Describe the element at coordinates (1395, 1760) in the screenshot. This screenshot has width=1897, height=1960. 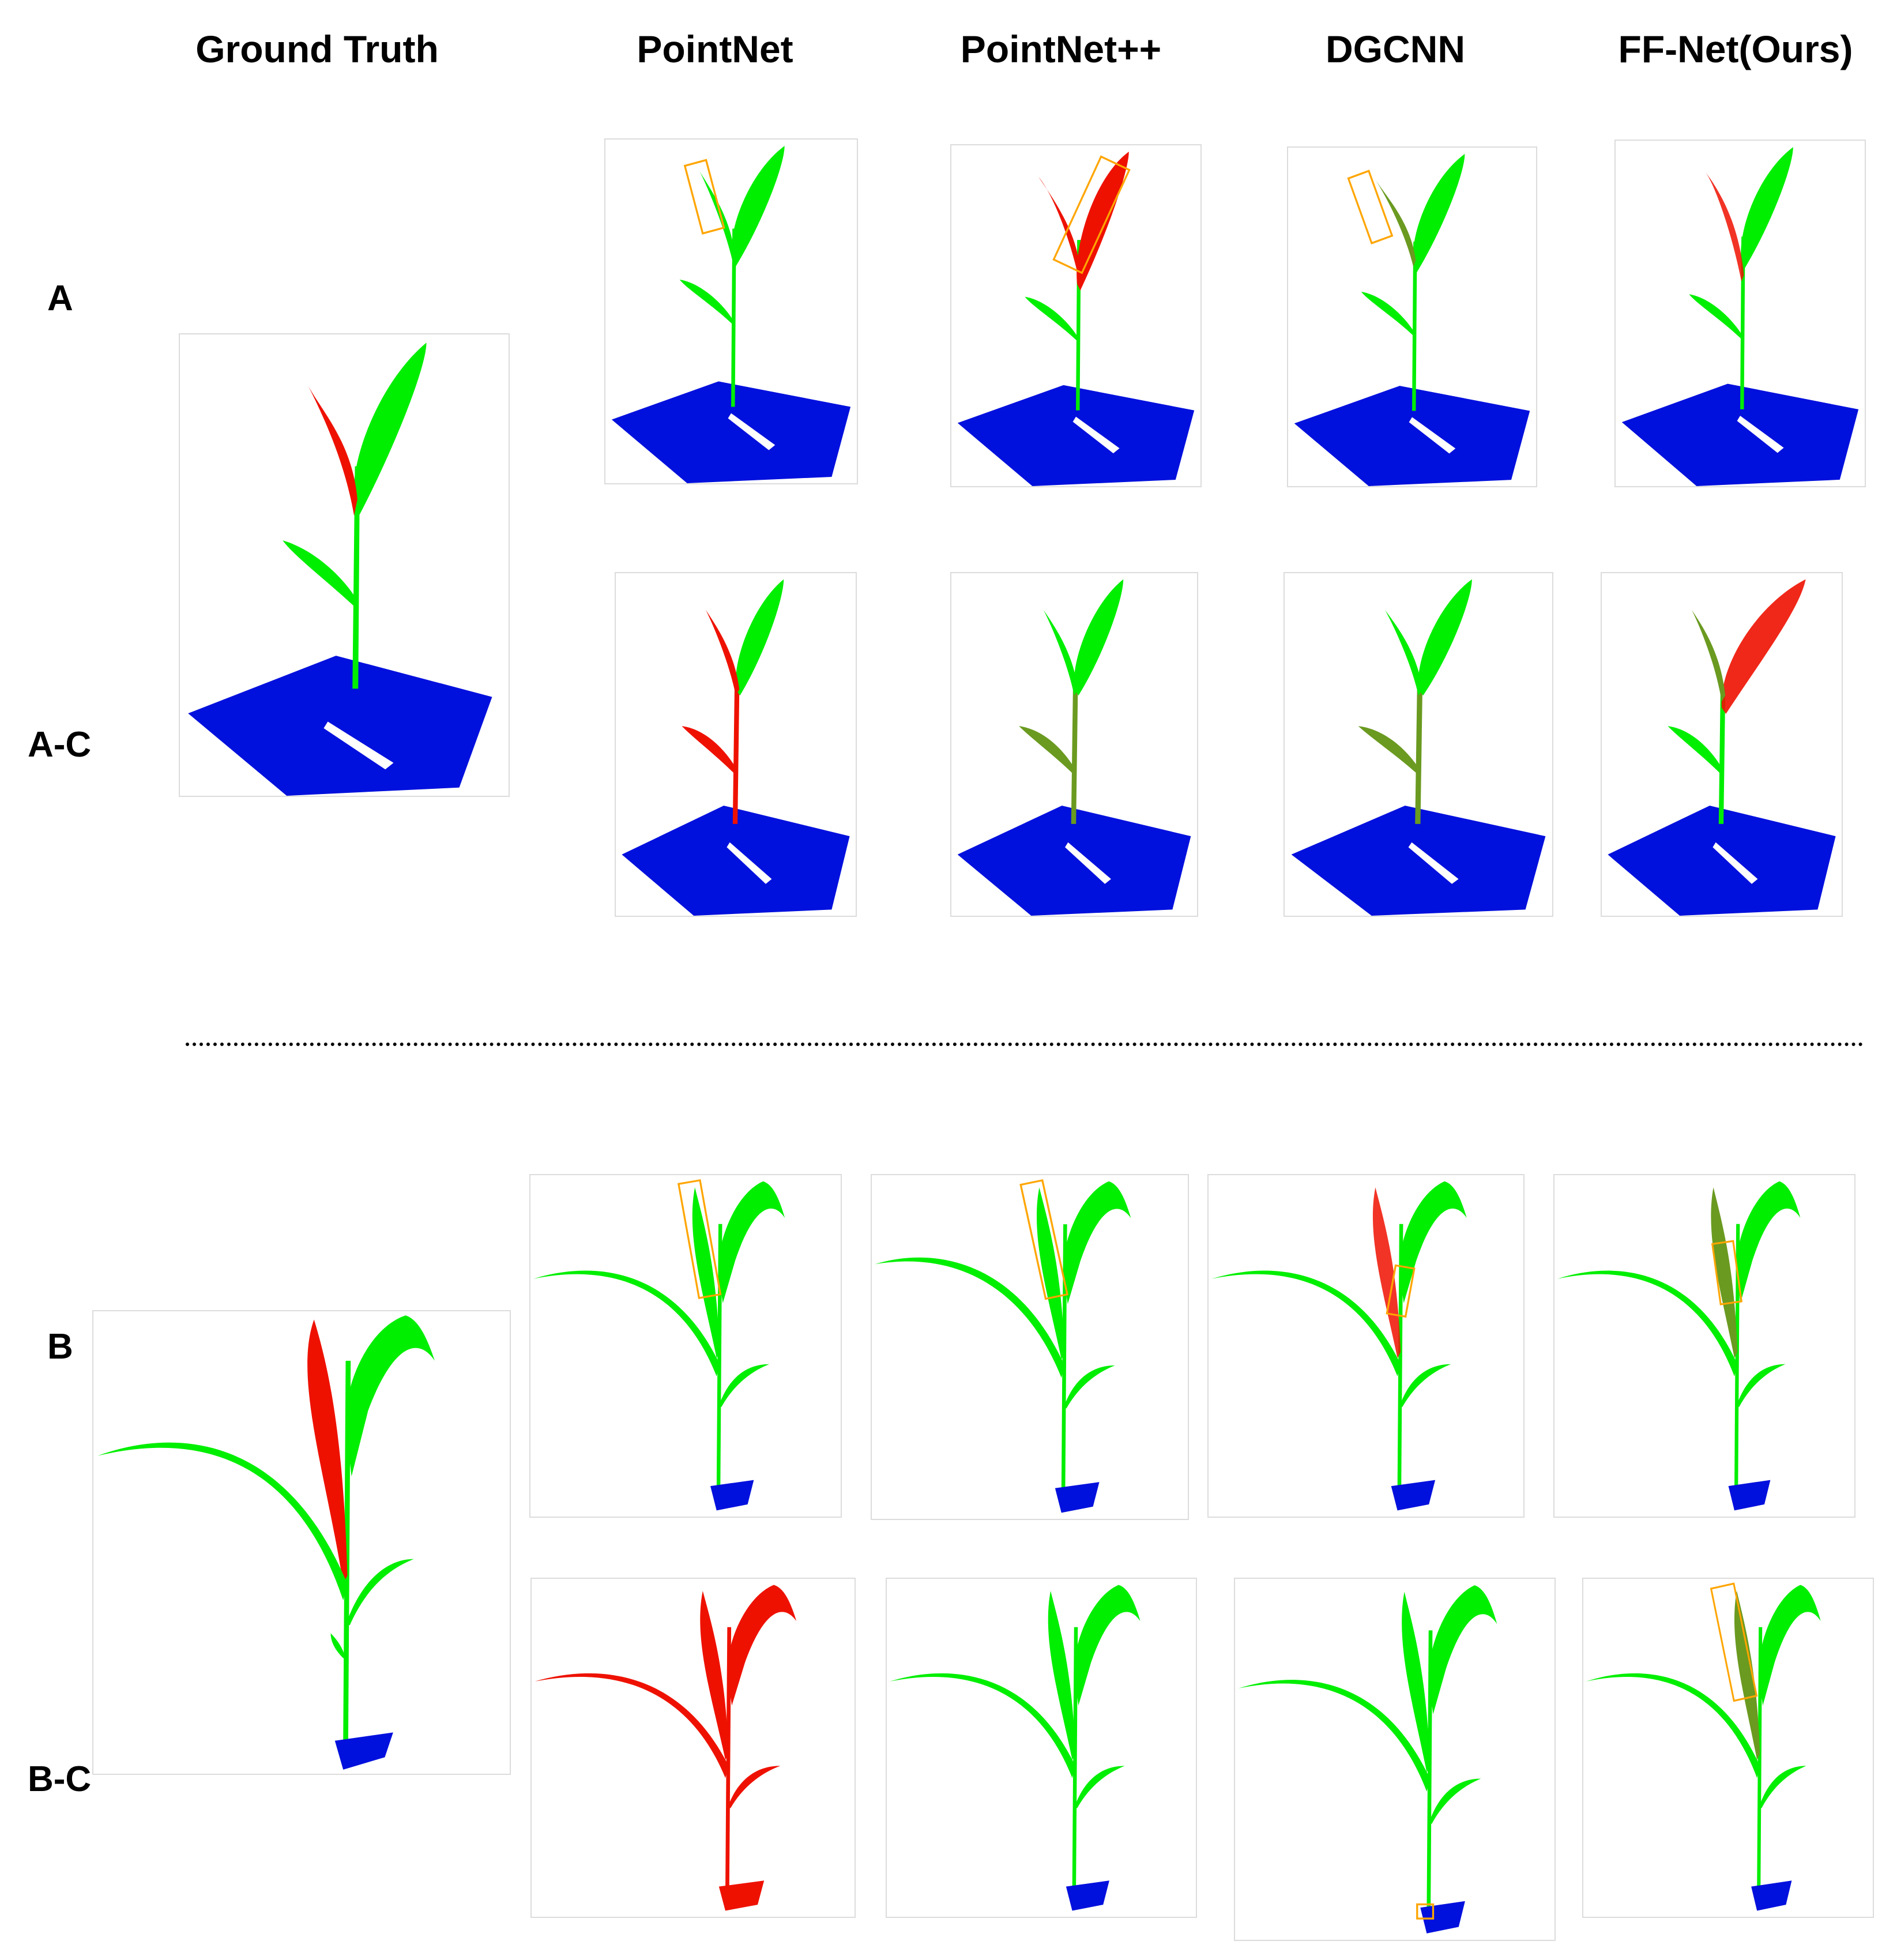
I see `panel-b-c-dgcnn` at that location.